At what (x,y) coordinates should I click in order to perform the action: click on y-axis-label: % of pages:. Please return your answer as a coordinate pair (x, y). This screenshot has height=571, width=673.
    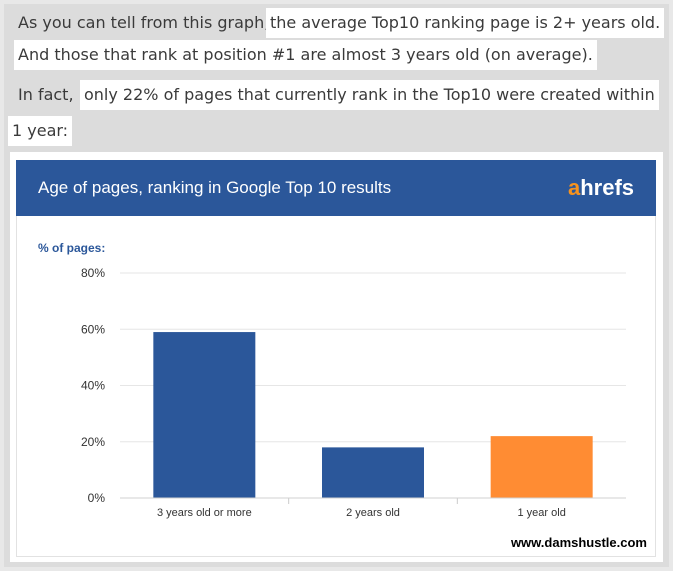
    Looking at the image, I should click on (71, 248).